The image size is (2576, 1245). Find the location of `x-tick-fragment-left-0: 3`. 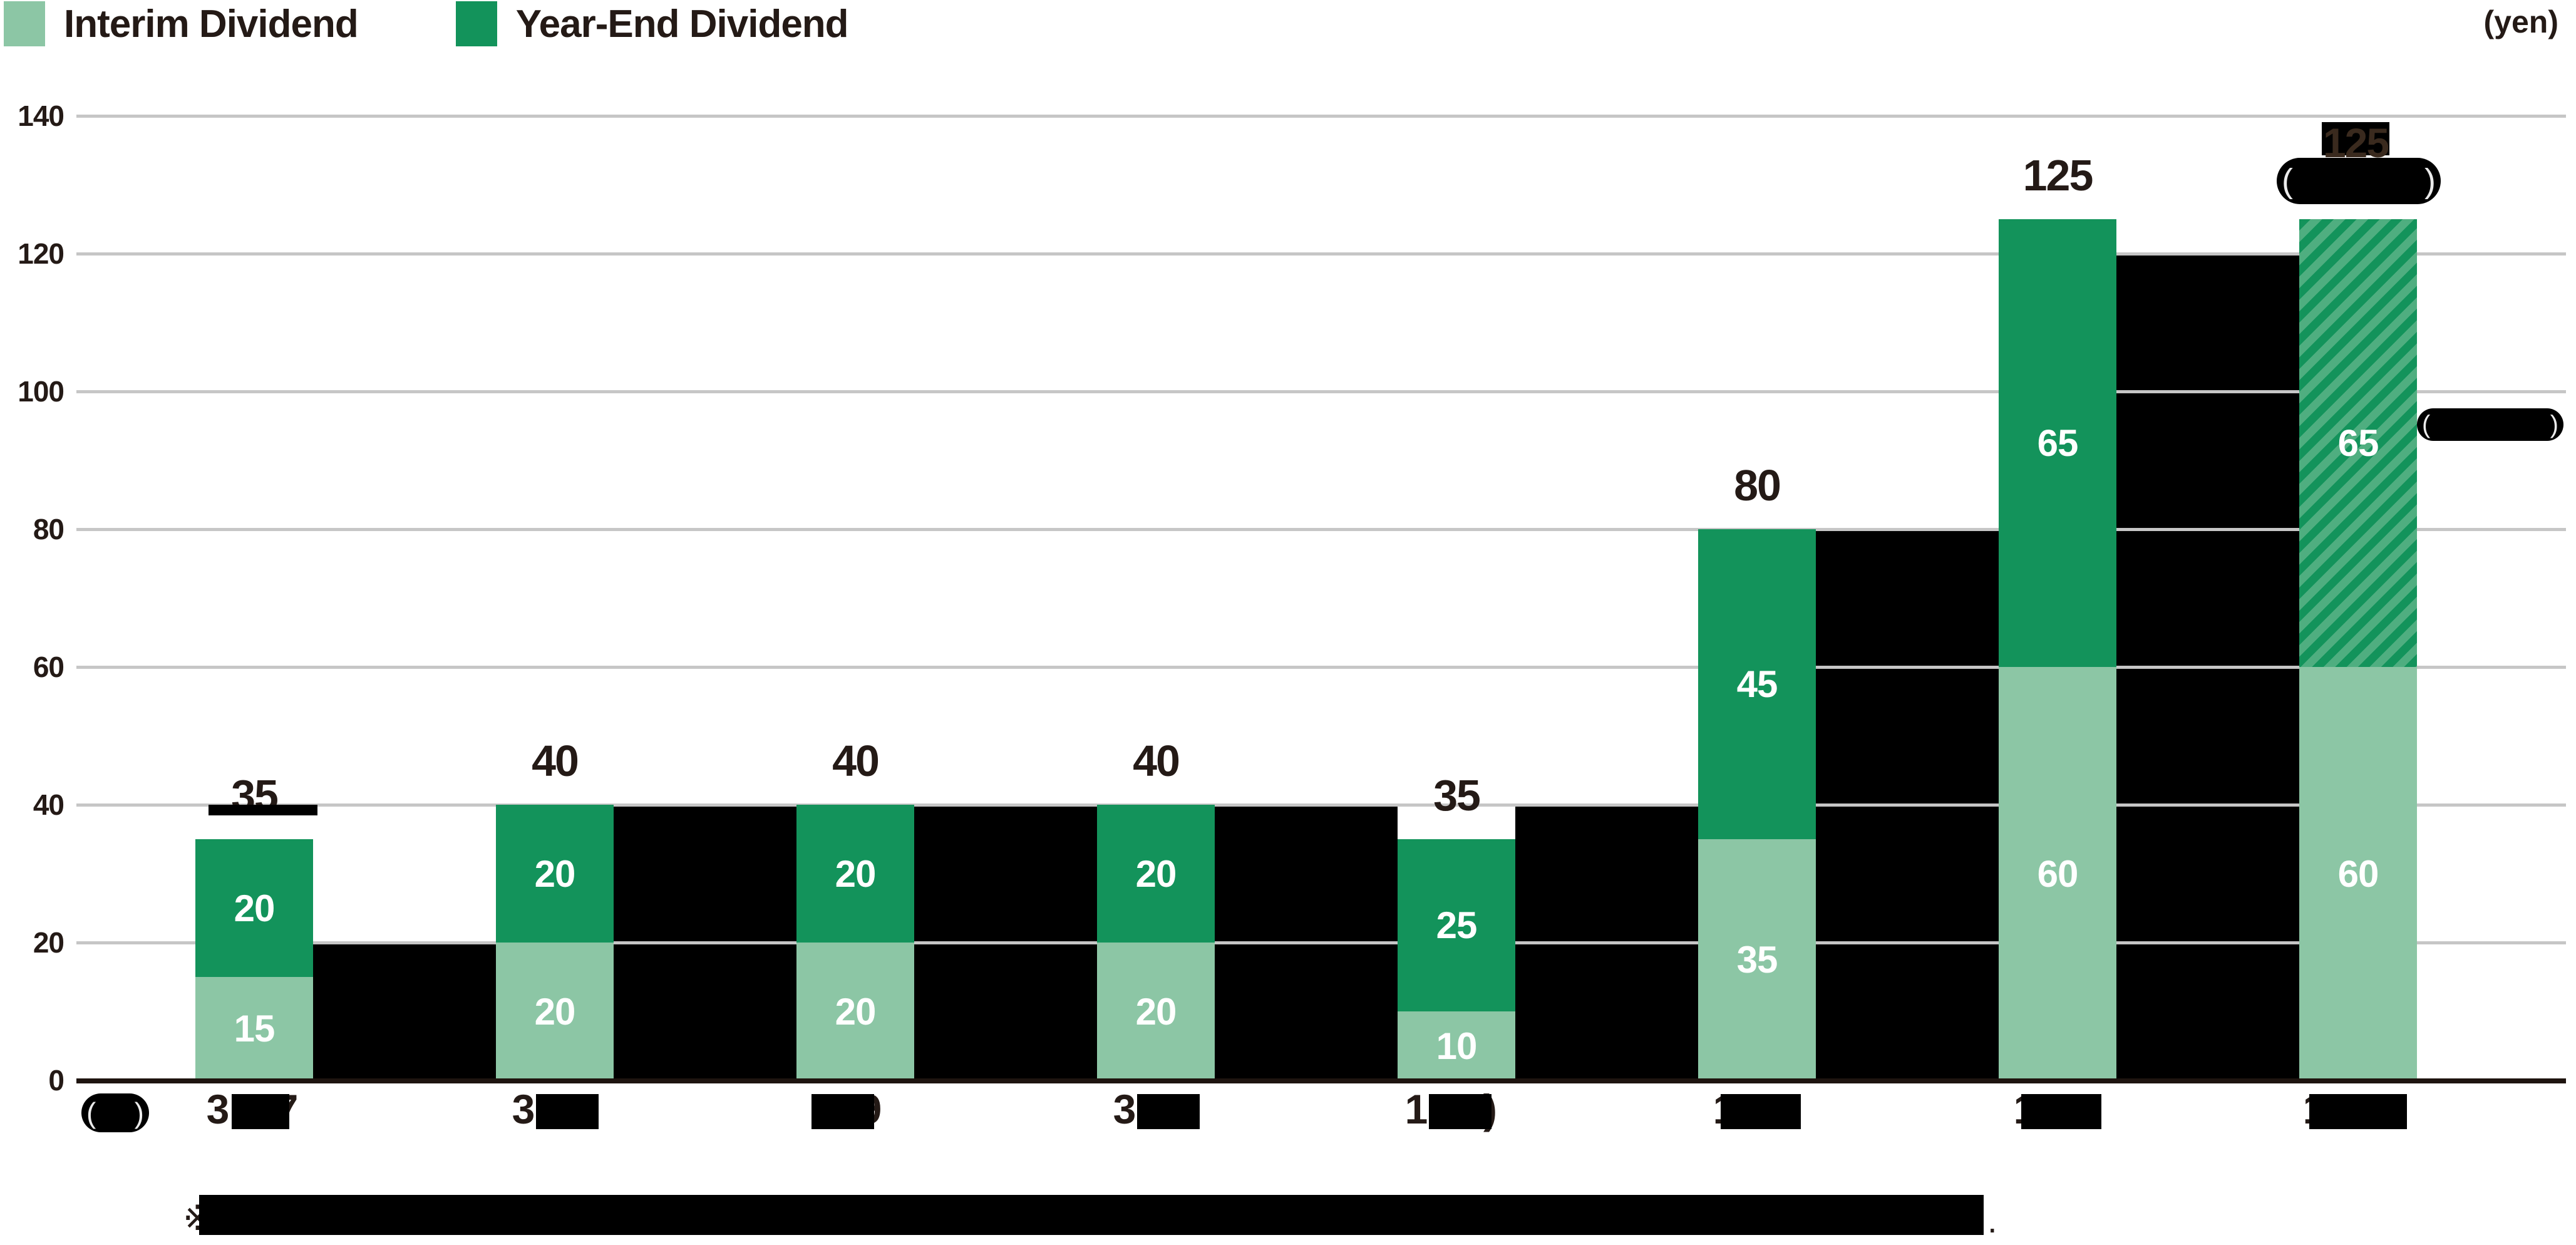

x-tick-fragment-left-0: 3 is located at coordinates (218, 1109).